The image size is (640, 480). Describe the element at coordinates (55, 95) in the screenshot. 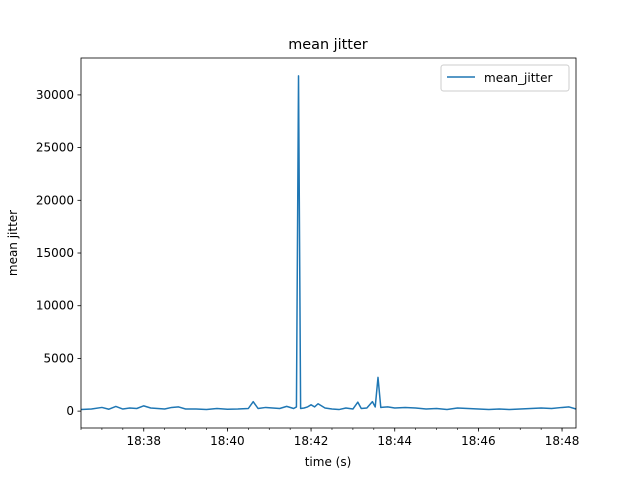

I see `y-tick-label: 30000` at that location.